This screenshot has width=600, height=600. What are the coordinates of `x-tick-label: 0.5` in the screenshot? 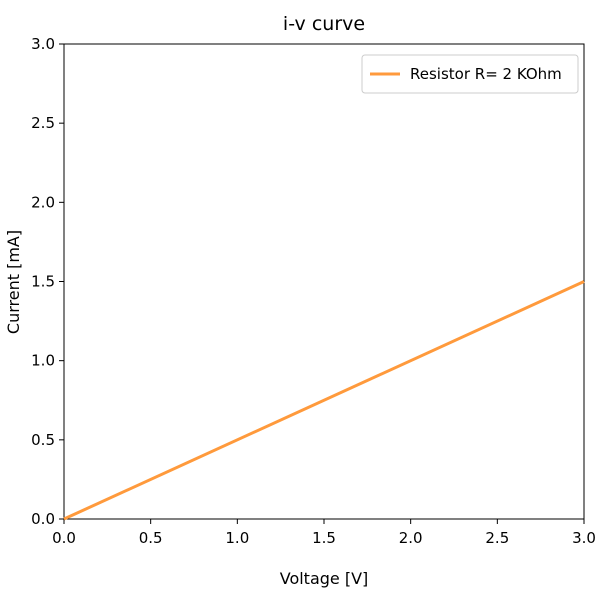 It's located at (151, 538).